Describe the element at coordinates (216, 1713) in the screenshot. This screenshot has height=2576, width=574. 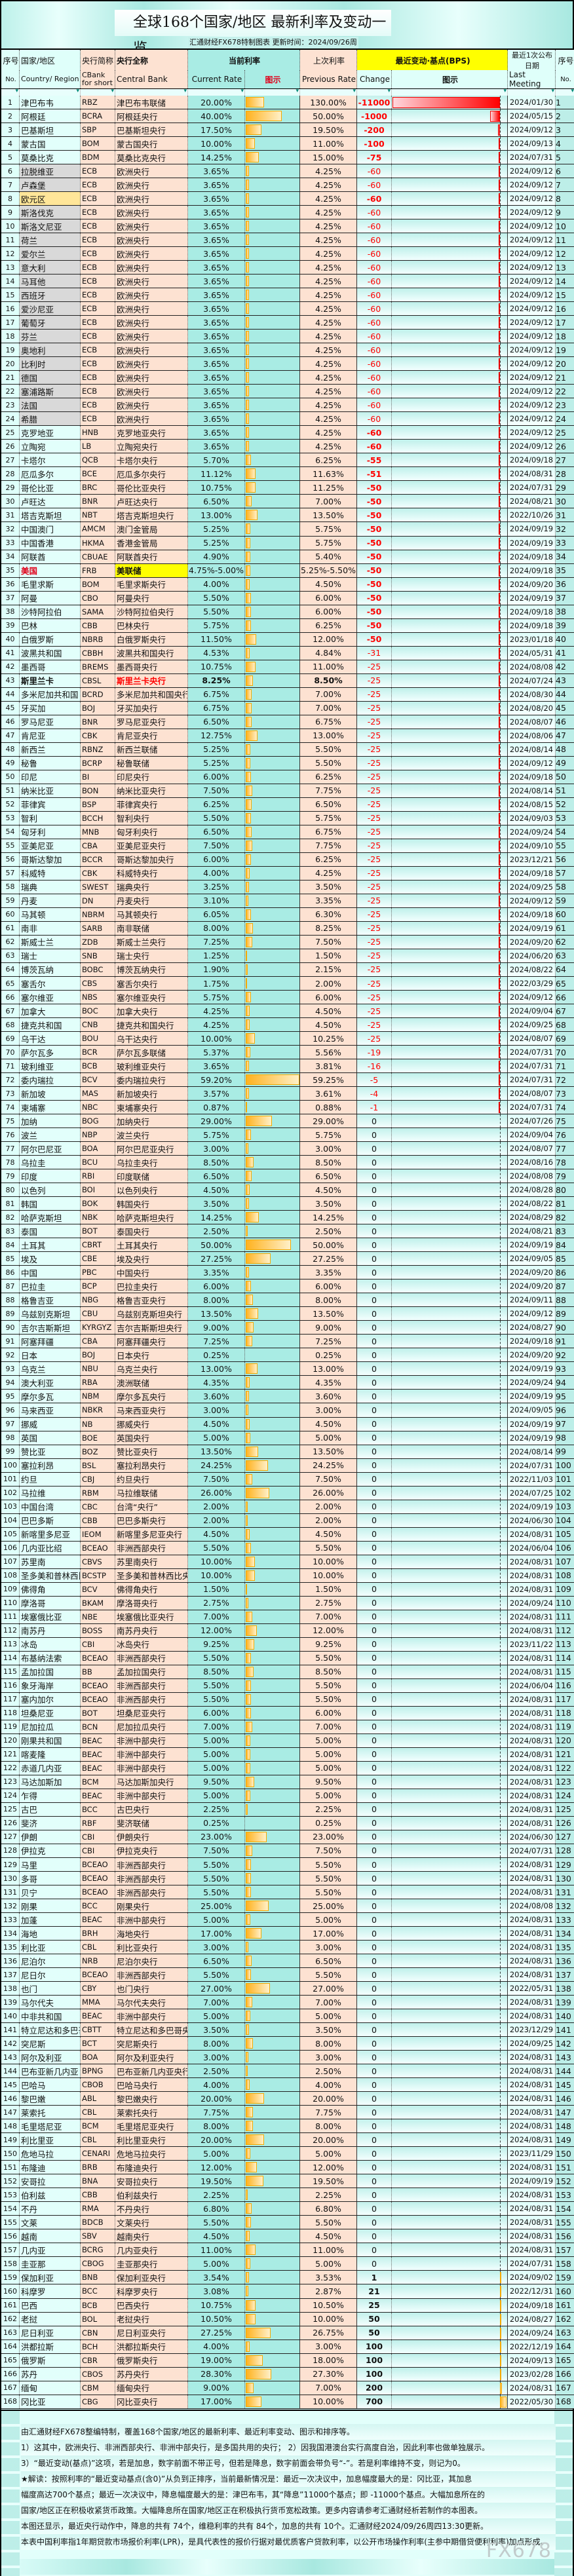
I see `current-rate: 6.00%` at that location.